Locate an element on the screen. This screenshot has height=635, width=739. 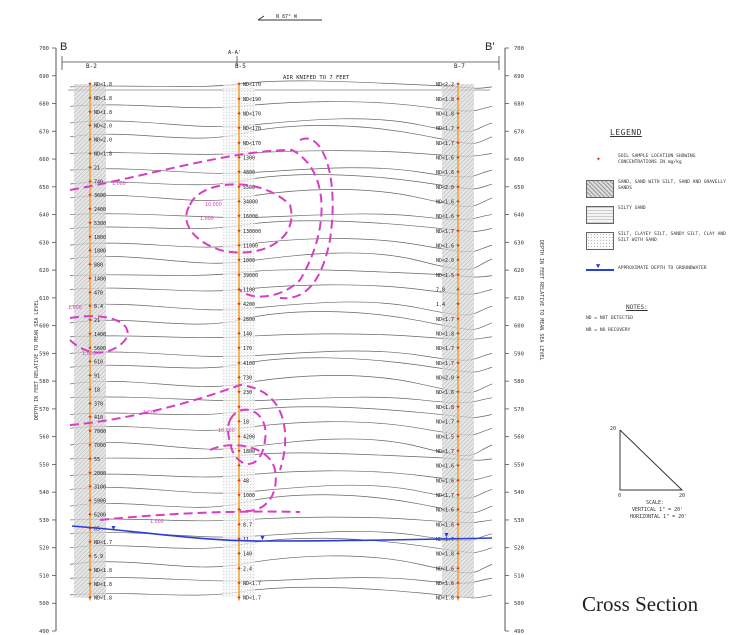
sample-concentration-label: 34000 is located at coordinates (250, 202).